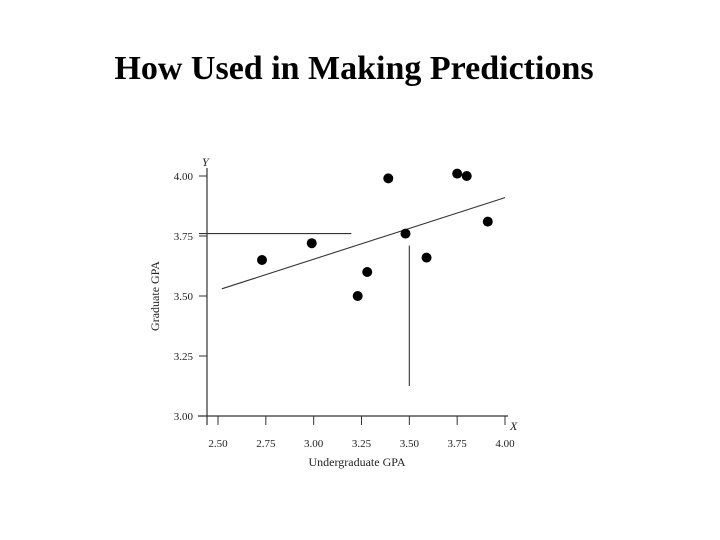 This screenshot has height=540, width=720. I want to click on y-tick-label: 3.25, so click(184, 357).